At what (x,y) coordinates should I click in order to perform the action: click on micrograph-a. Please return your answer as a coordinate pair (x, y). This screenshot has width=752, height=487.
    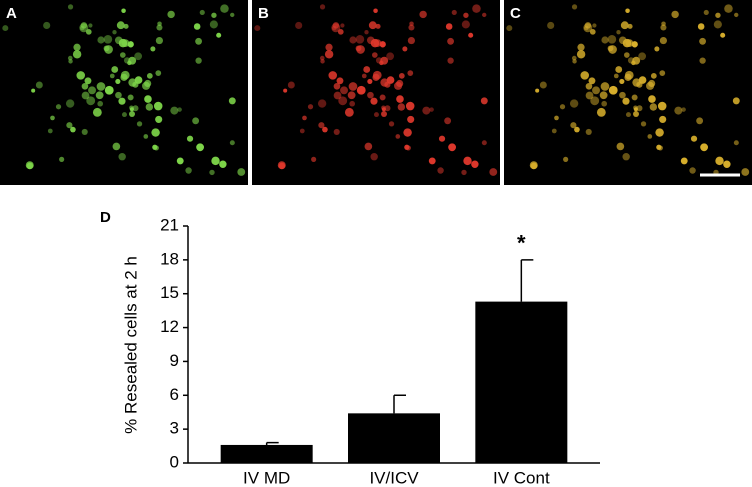
    Looking at the image, I should click on (124, 92).